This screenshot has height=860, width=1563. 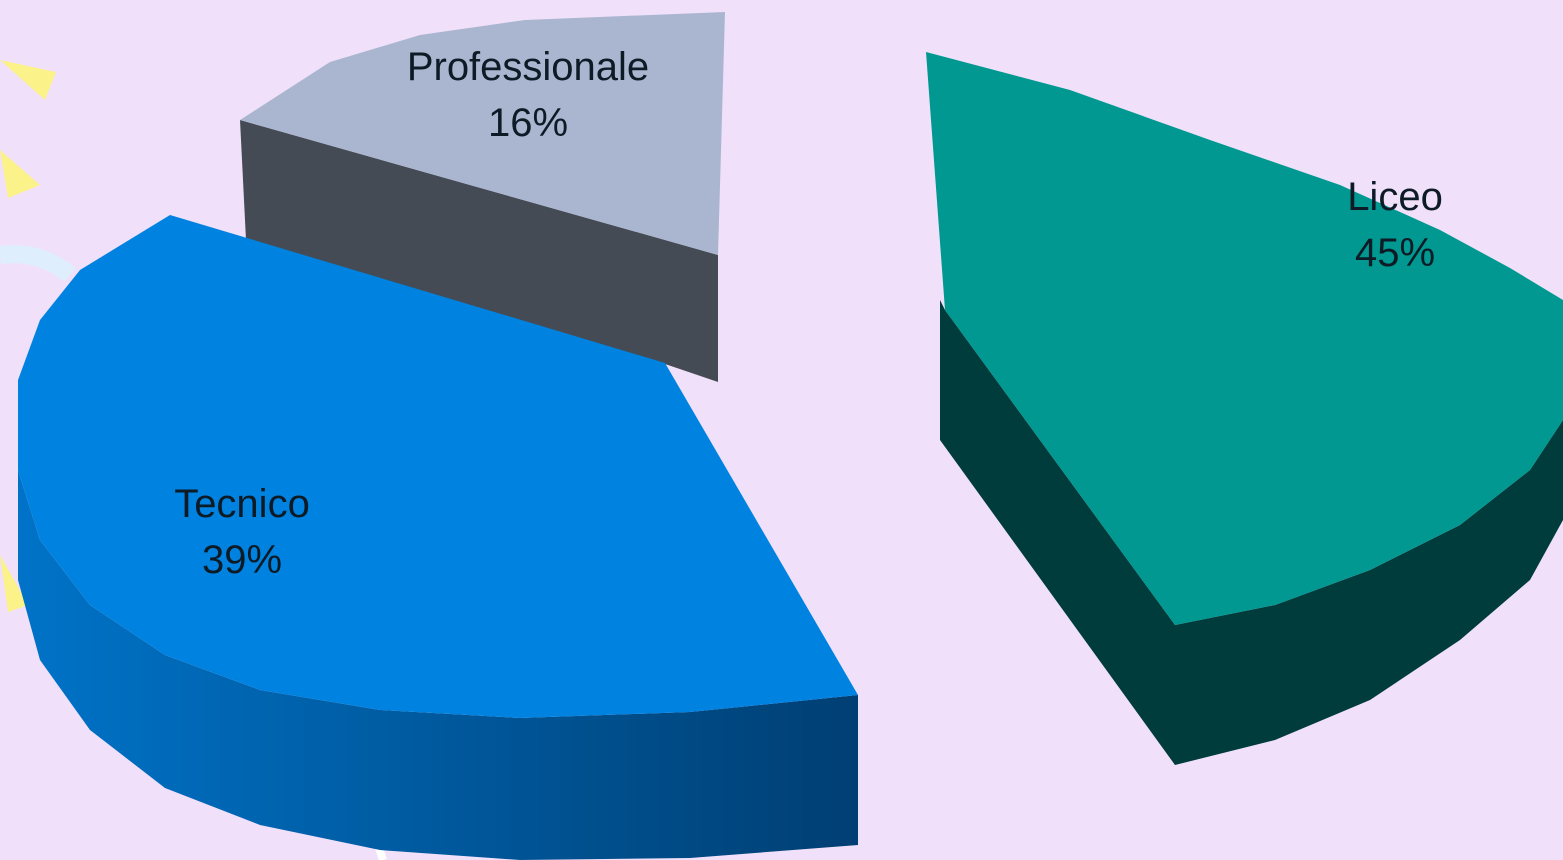 I want to click on slice-percent-professionale: 16%, so click(x=528, y=123).